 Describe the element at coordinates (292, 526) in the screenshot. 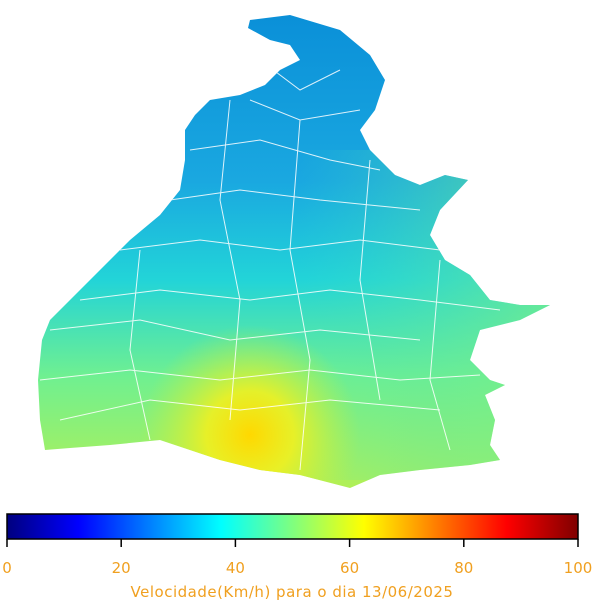

I see `colorbar-gradient` at that location.